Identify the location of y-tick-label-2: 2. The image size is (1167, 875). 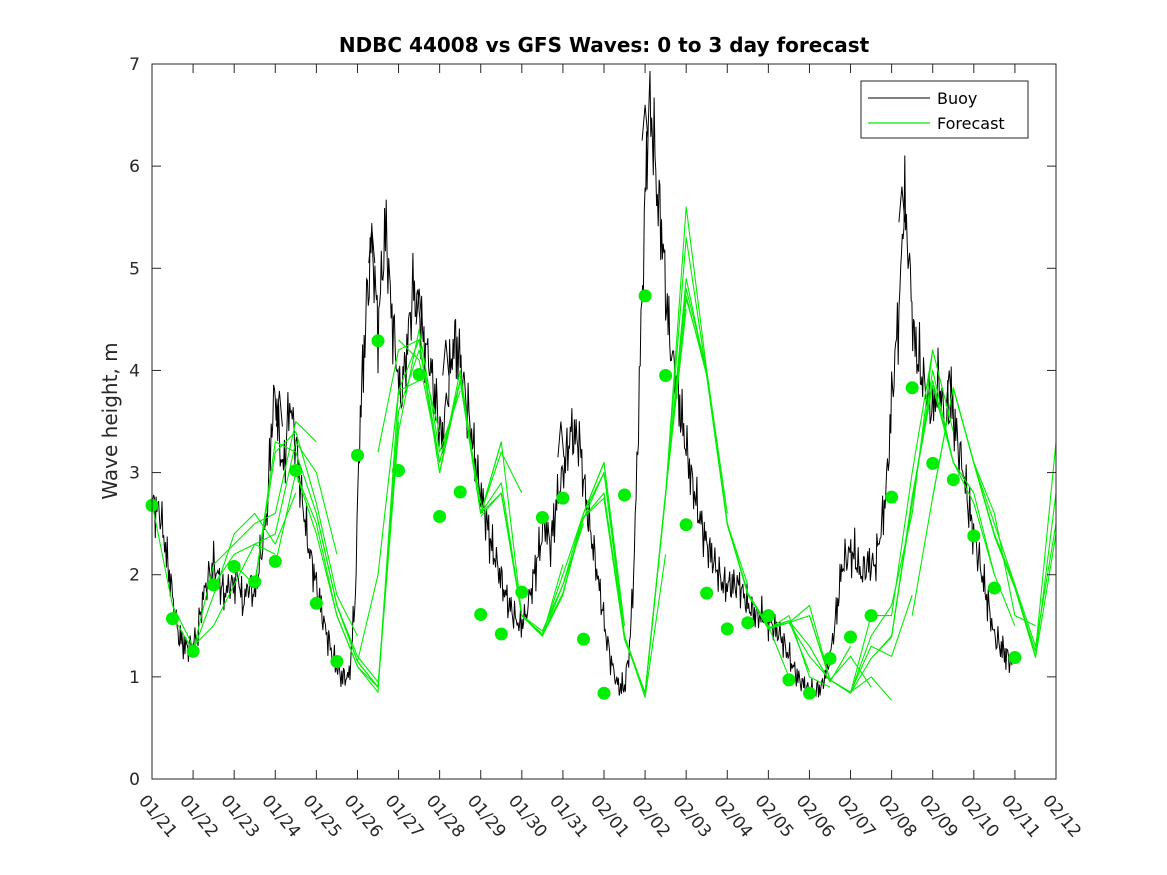
(134, 576).